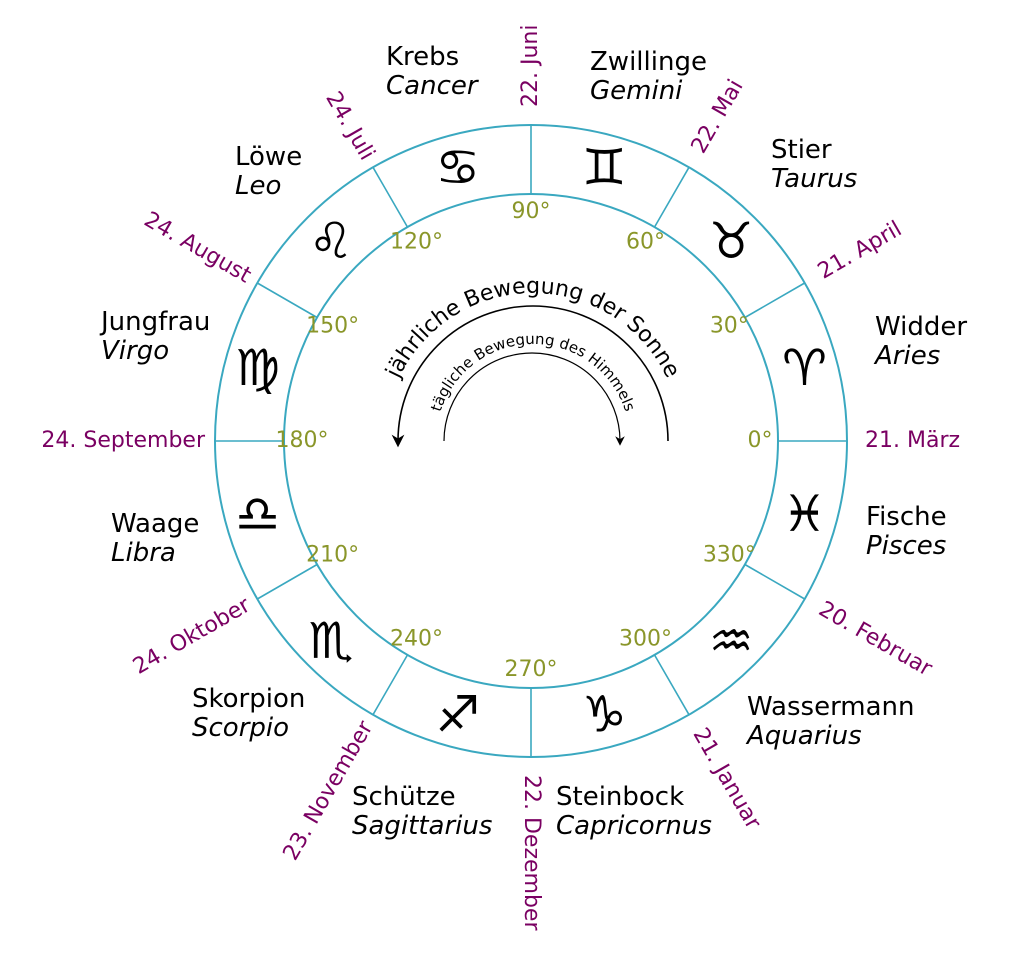 This screenshot has height=969, width=1024. Describe the element at coordinates (155, 524) in the screenshot. I see `sign-name: Waage` at that location.